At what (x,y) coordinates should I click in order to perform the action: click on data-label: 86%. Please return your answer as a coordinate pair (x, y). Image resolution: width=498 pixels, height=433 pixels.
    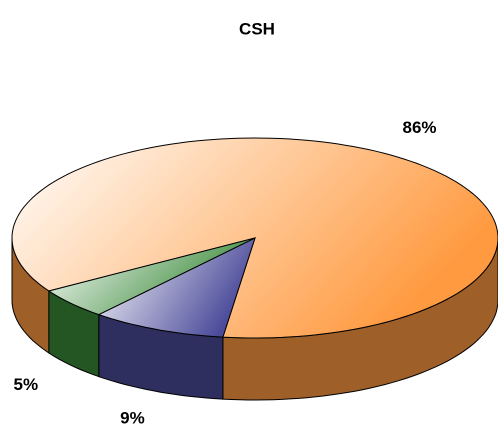
    Looking at the image, I should click on (419, 127).